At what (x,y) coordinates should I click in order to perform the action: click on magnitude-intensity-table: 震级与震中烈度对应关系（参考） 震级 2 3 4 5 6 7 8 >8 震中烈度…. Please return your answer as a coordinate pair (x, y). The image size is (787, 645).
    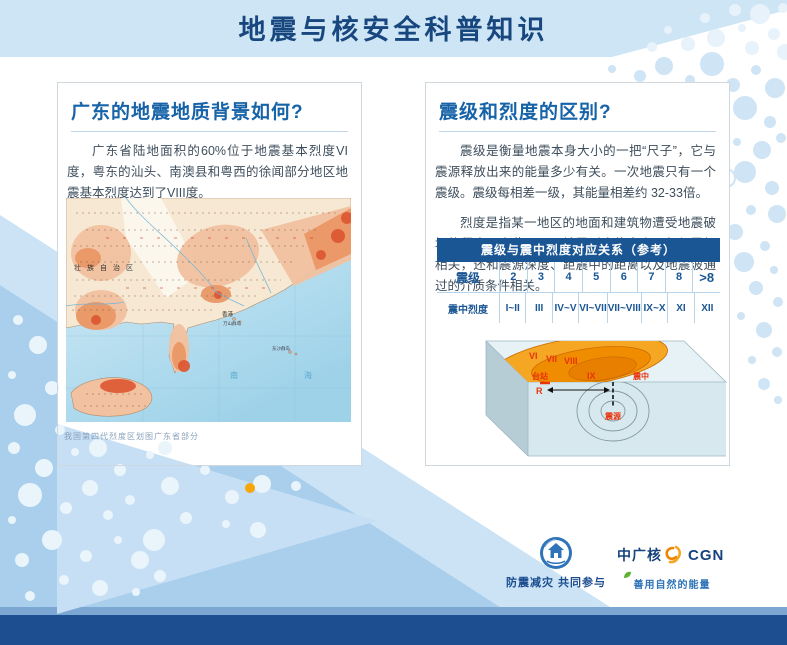
    Looking at the image, I should click on (578, 280).